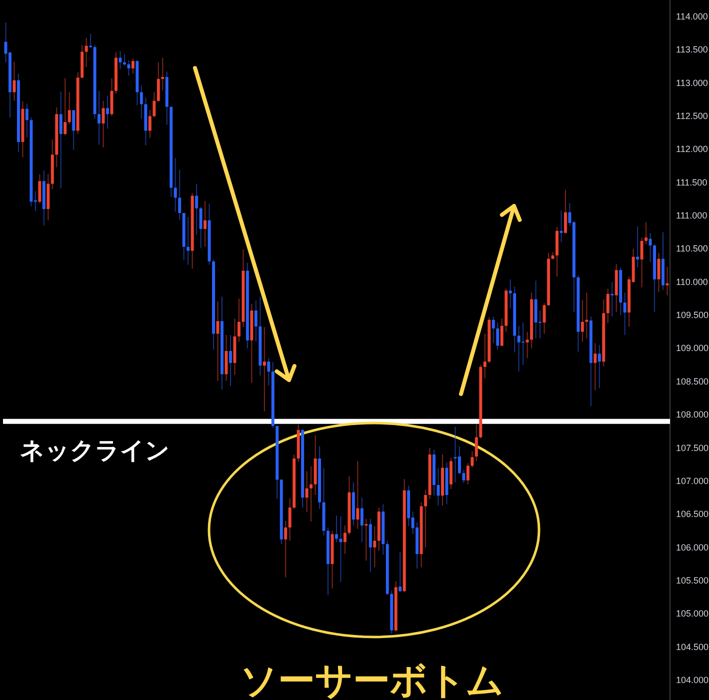 This screenshot has width=709, height=700. What do you see at coordinates (95, 450) in the screenshot?
I see `ref-line-label: ネックライン` at bounding box center [95, 450].